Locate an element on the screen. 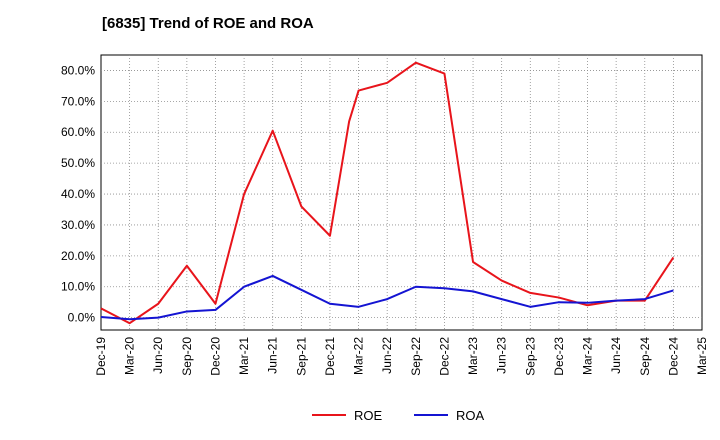 Image resolution: width=720 pixels, height=440 pixels. y-tick-label: 20.0% is located at coordinates (78, 256).